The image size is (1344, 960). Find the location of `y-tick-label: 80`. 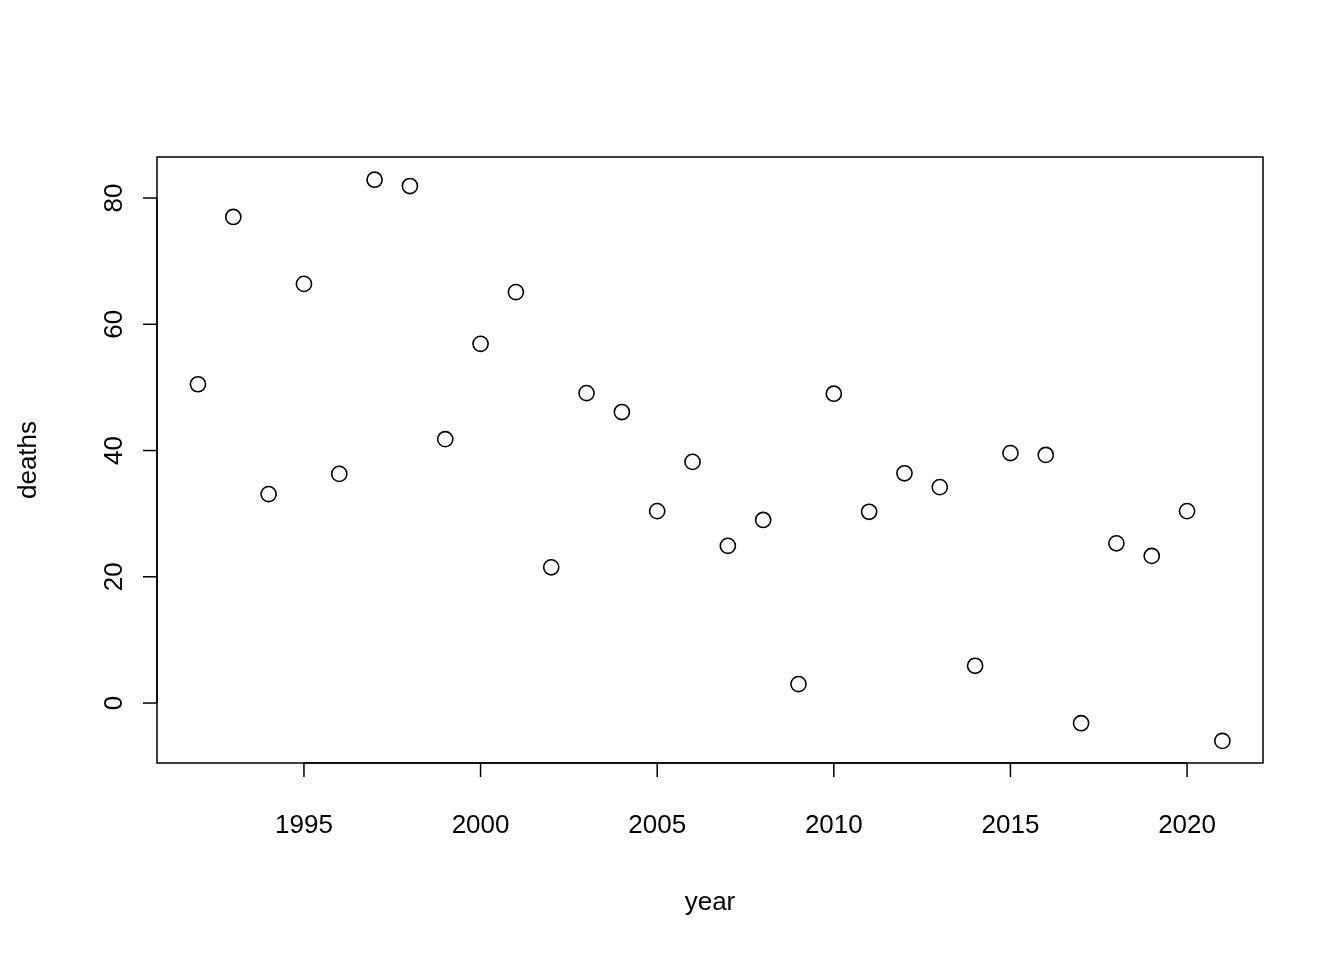

y-tick-label: 80 is located at coordinates (113, 198).